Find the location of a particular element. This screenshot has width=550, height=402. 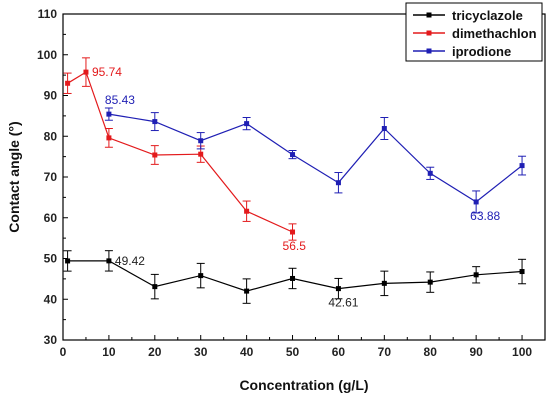

y-tick-label-90: 90 is located at coordinates (51, 96).